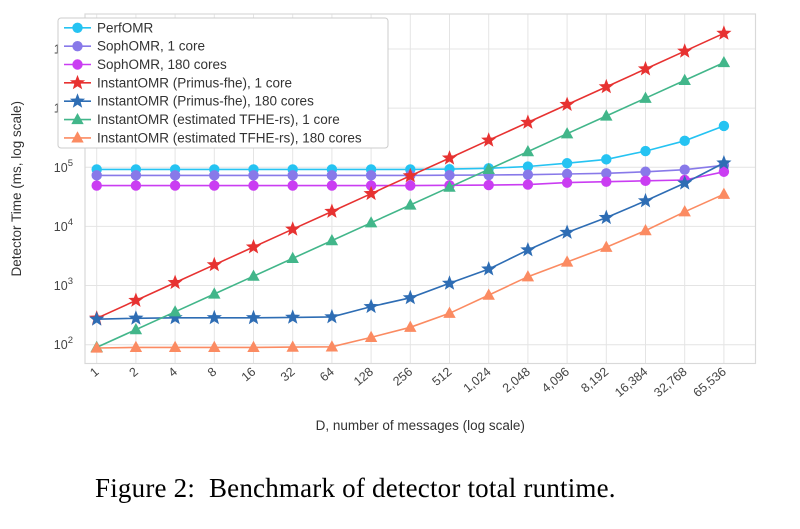  I want to click on y-axis-title: Detector Time (ms, log scale), so click(16, 189).